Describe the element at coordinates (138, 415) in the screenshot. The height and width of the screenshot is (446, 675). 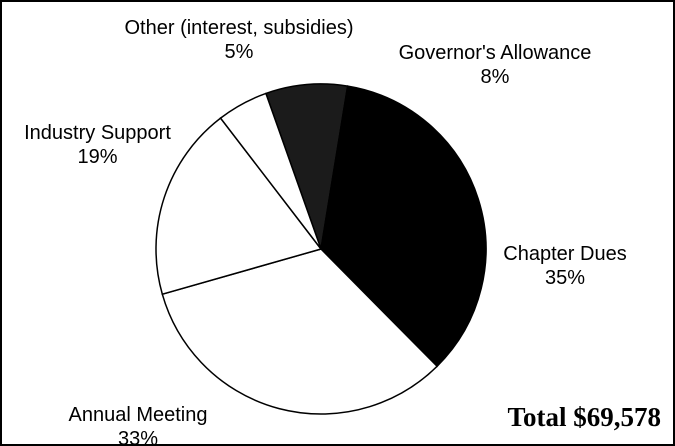
I see `slice-name-annual-meeting: Annual Meeting` at that location.